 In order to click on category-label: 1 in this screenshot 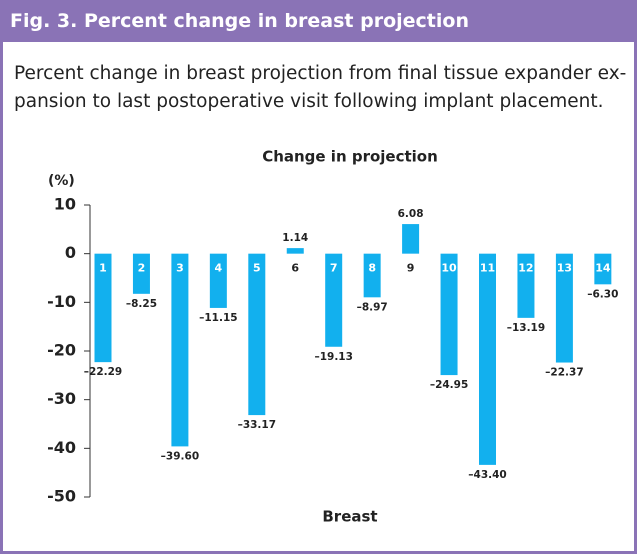, I will do `click(103, 268)`.